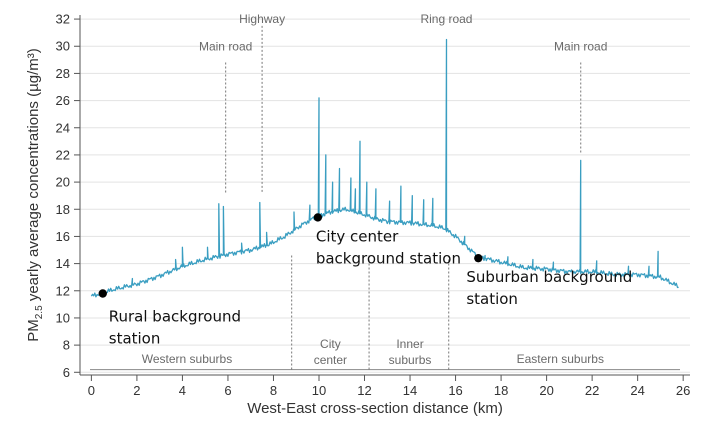  What do you see at coordinates (63, 209) in the screenshot?
I see `y-tick-label: 18` at bounding box center [63, 209].